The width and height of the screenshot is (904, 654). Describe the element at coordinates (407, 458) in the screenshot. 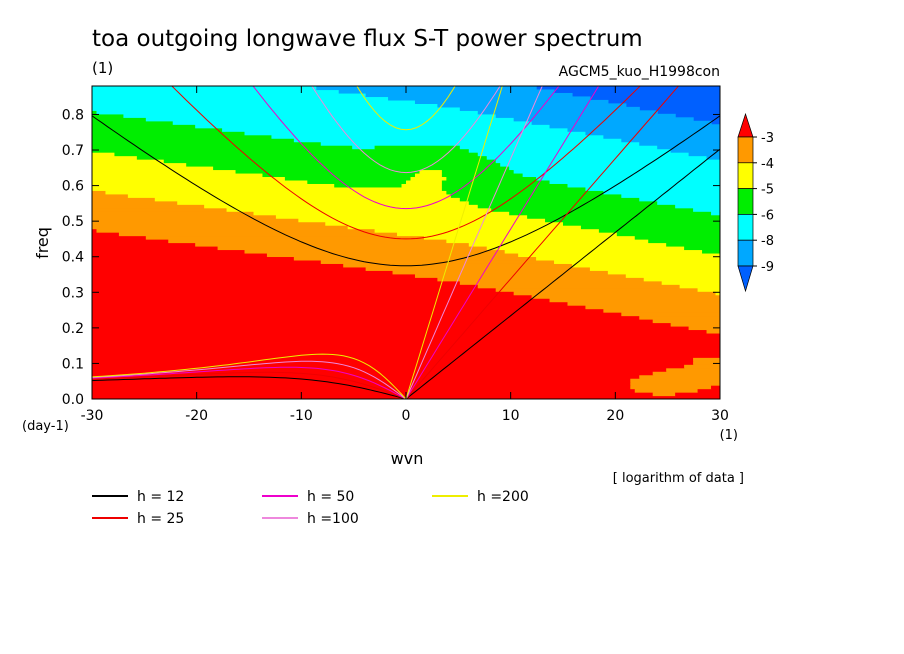

I see `x-axis-label: wvn` at that location.